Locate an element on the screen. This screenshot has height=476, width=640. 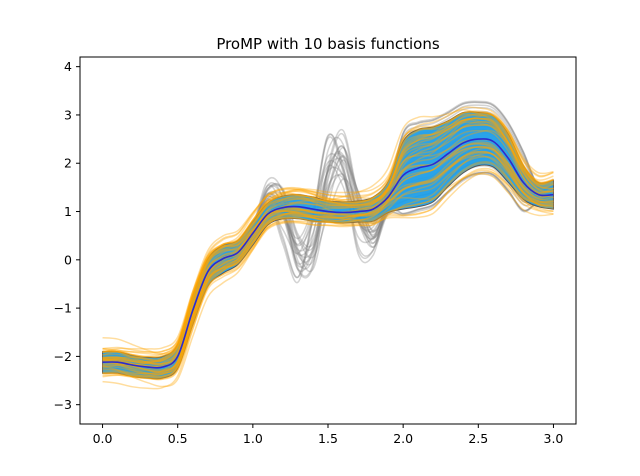
y-tick-label: 2 is located at coordinates (68, 163).